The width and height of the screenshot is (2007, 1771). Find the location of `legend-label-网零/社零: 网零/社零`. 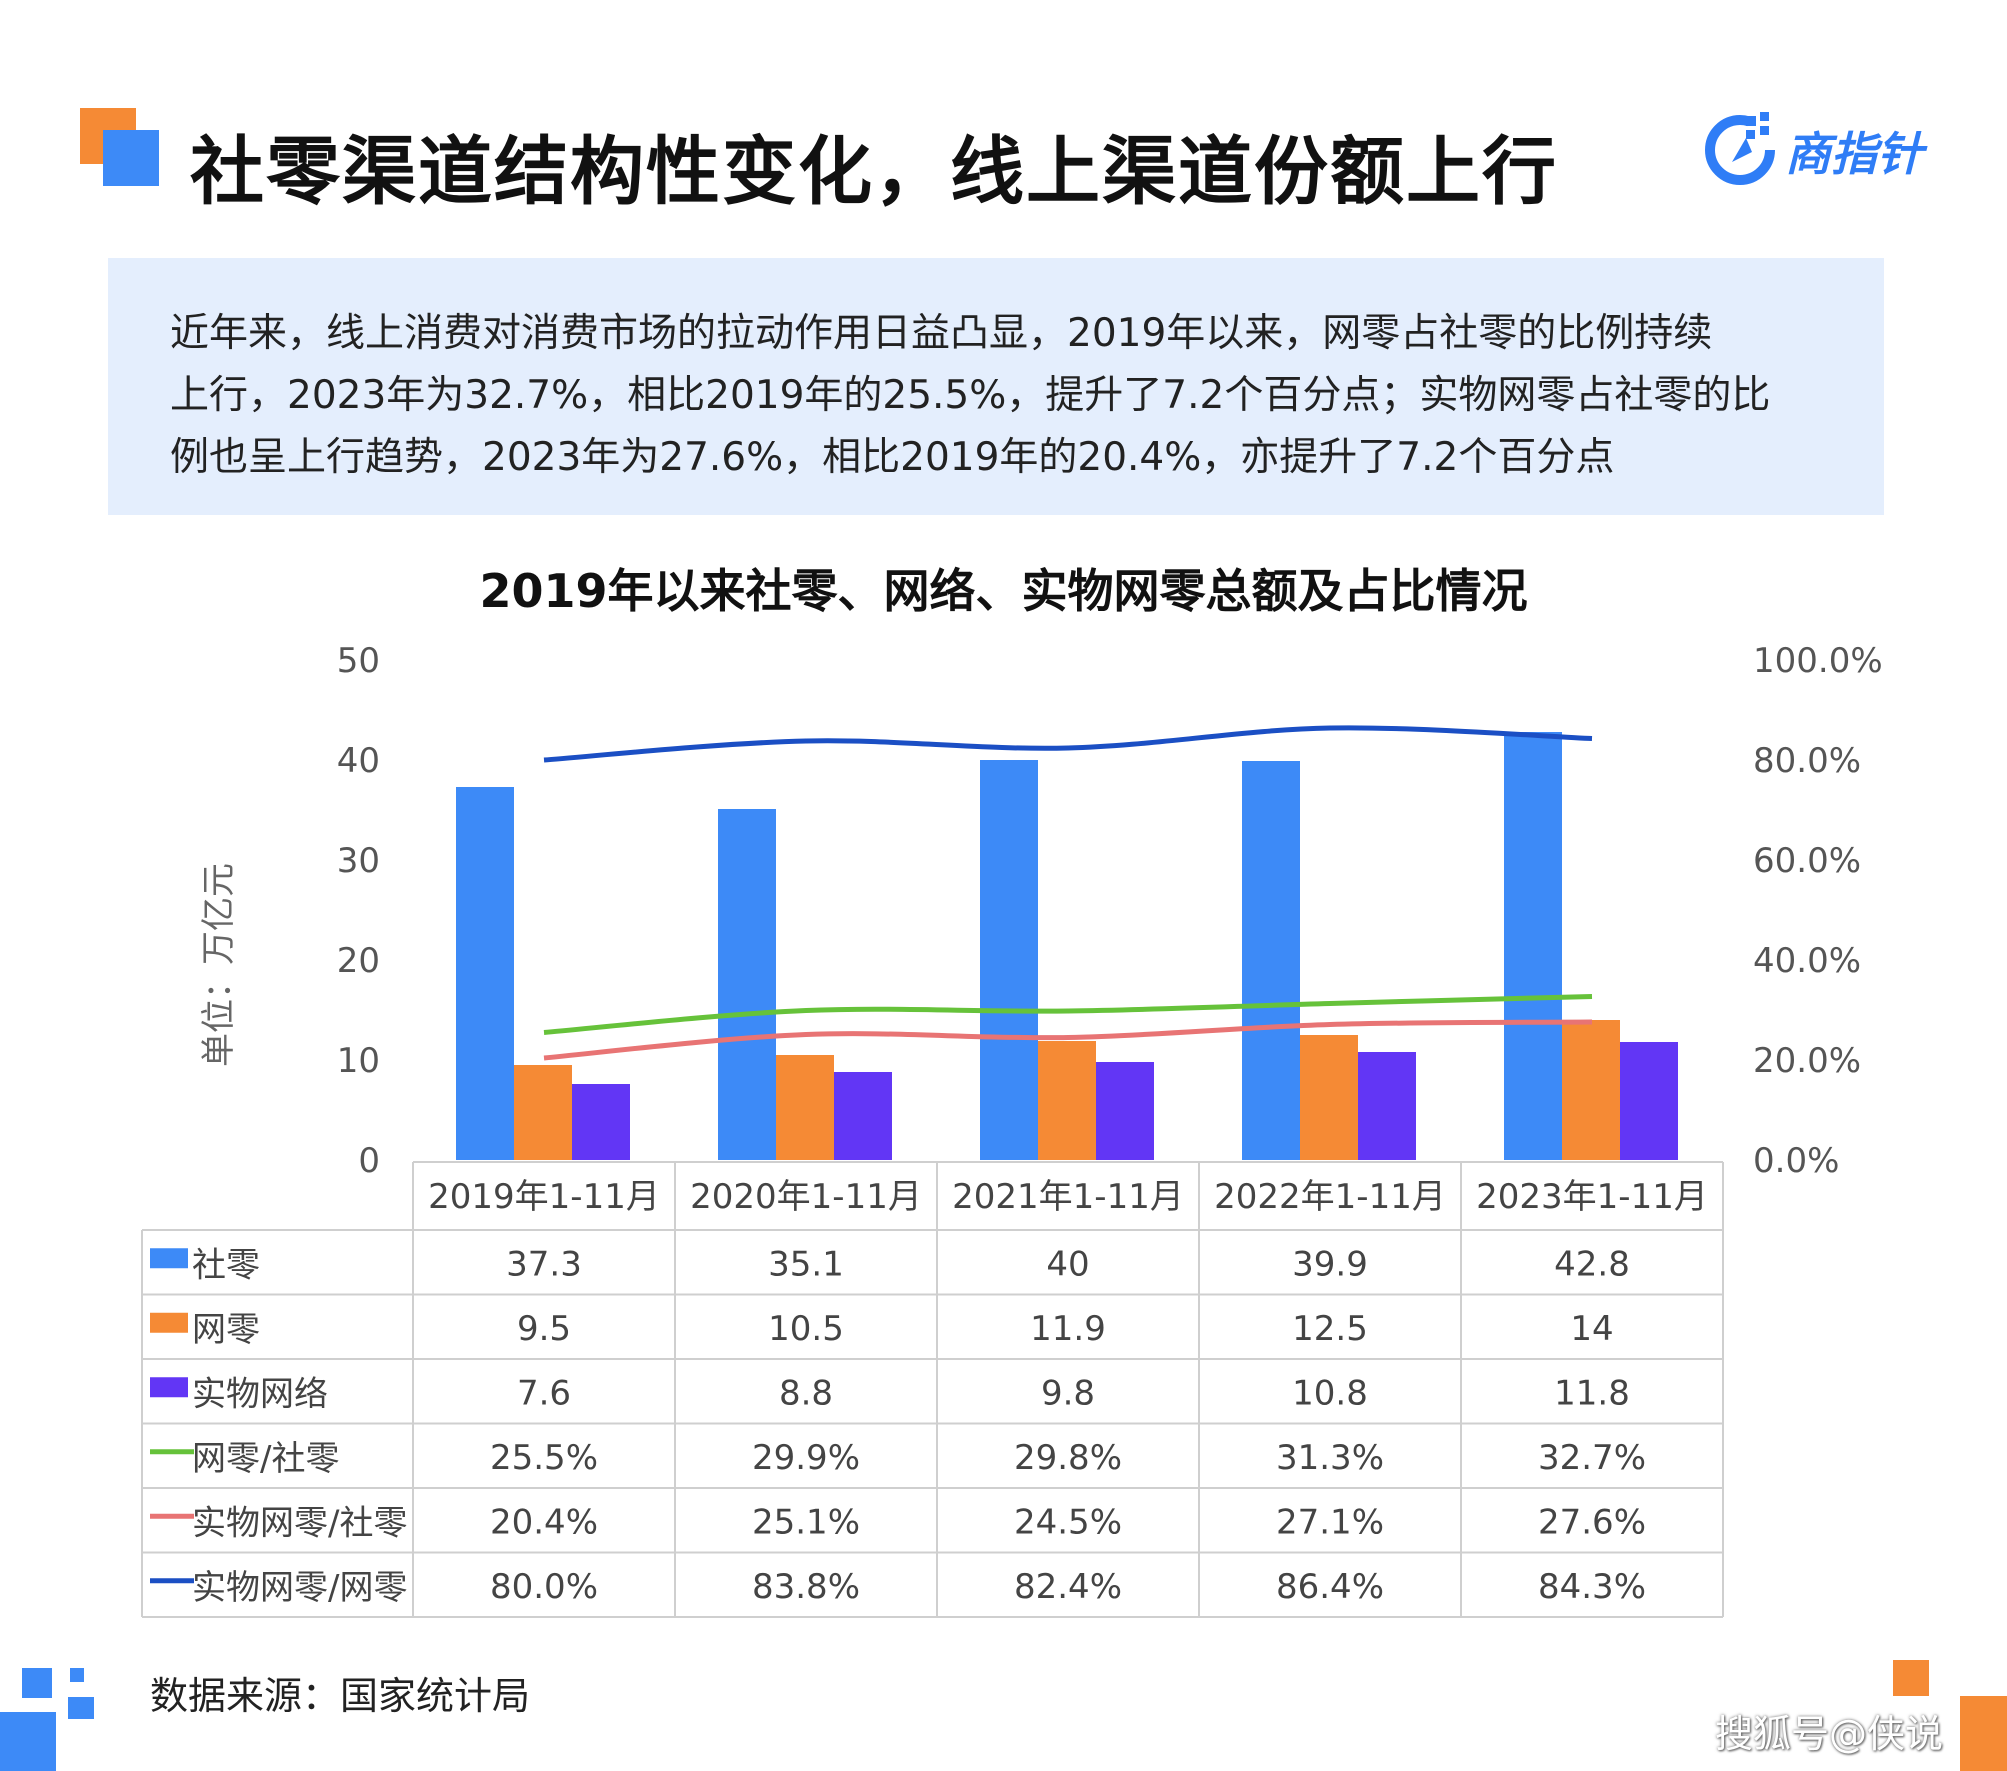

legend-label-网零/社零: 网零/社零 is located at coordinates (265, 1459).